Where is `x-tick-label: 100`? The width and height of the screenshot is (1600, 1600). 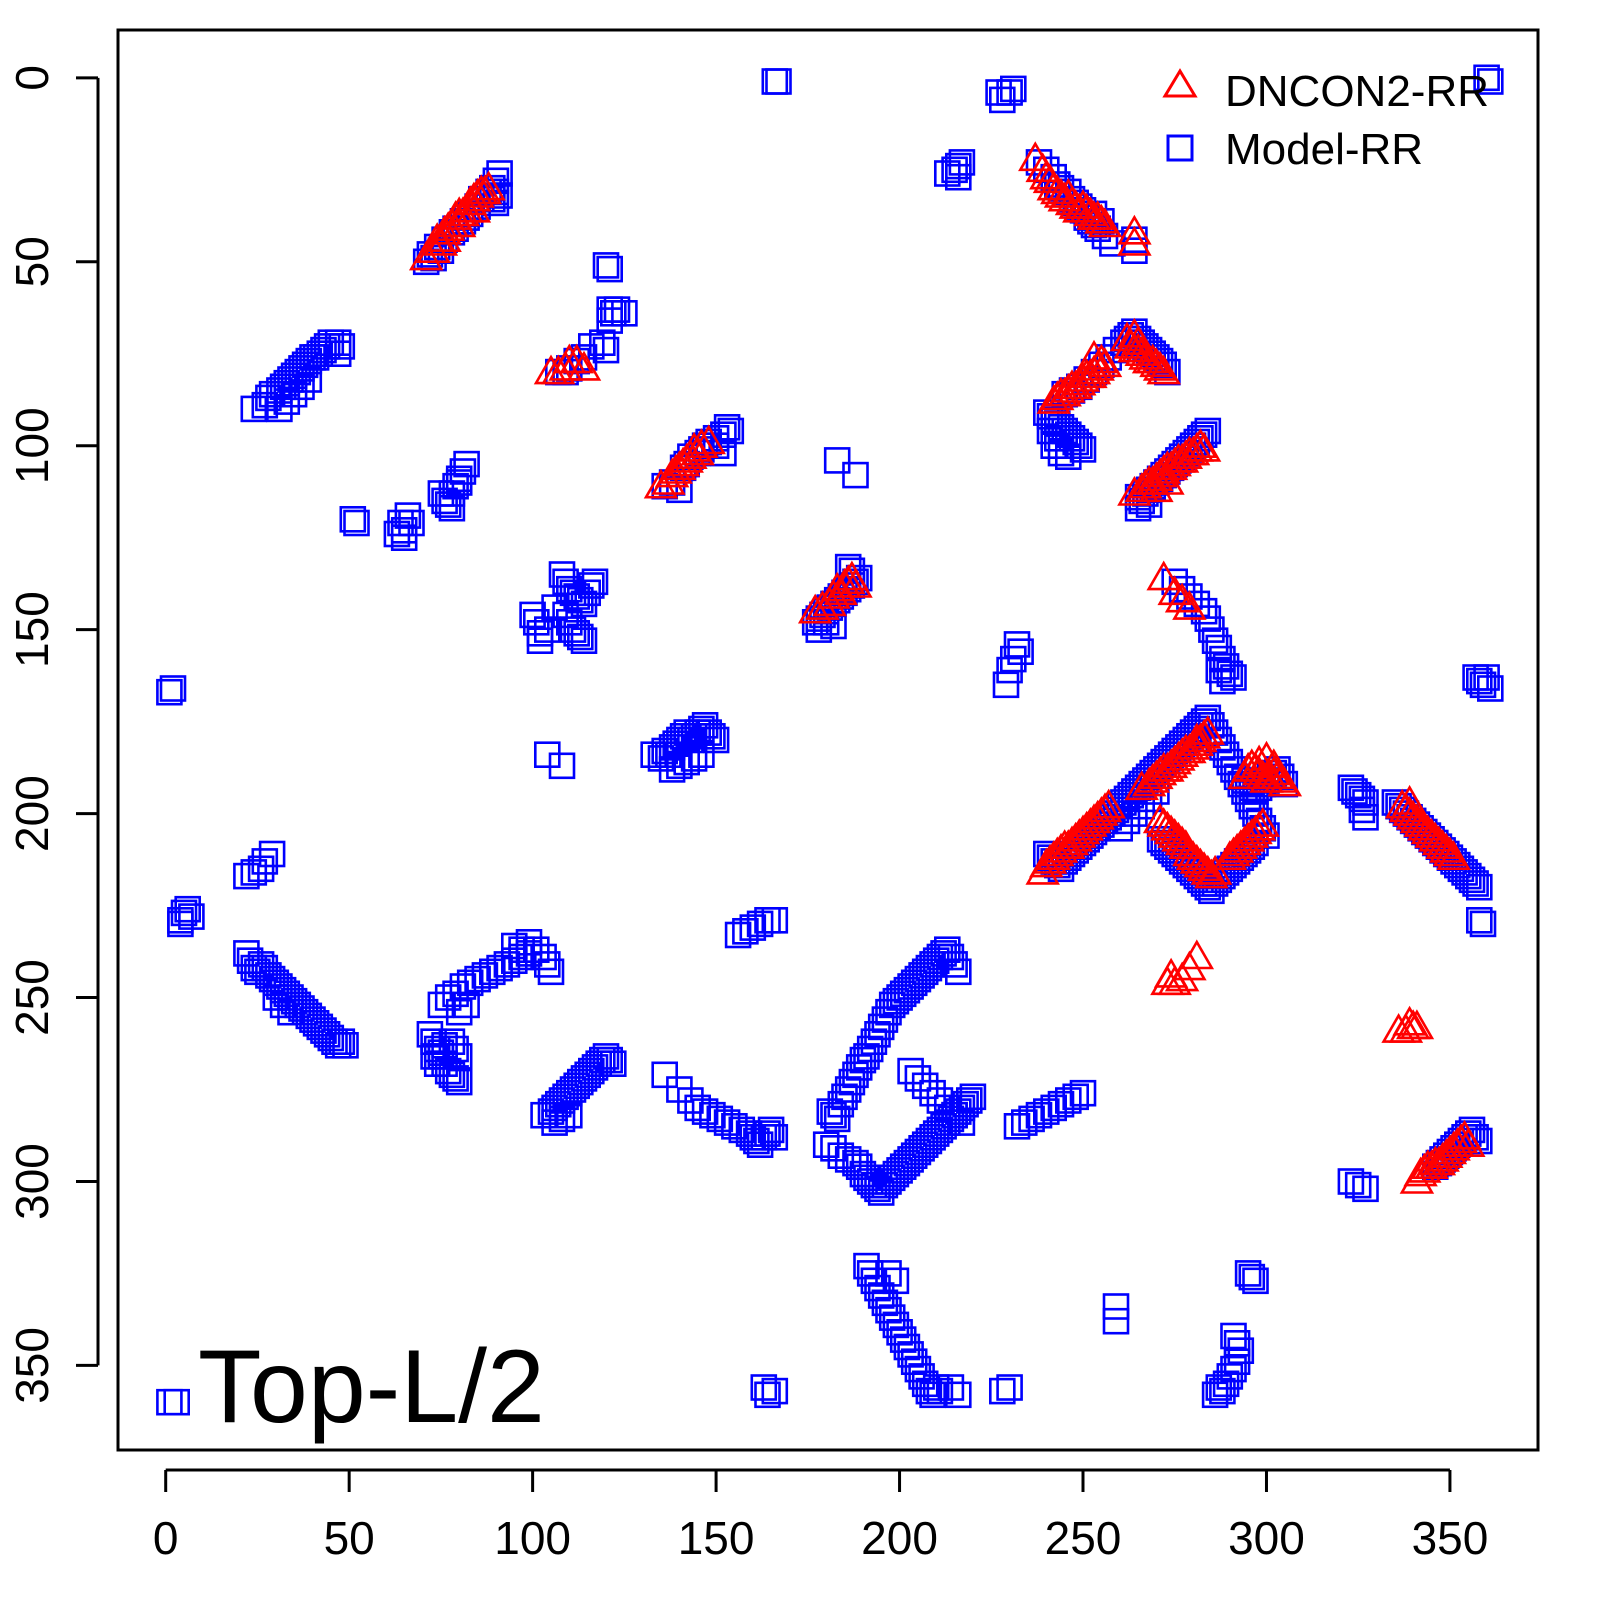
x-tick-label: 100 is located at coordinates (532, 1538).